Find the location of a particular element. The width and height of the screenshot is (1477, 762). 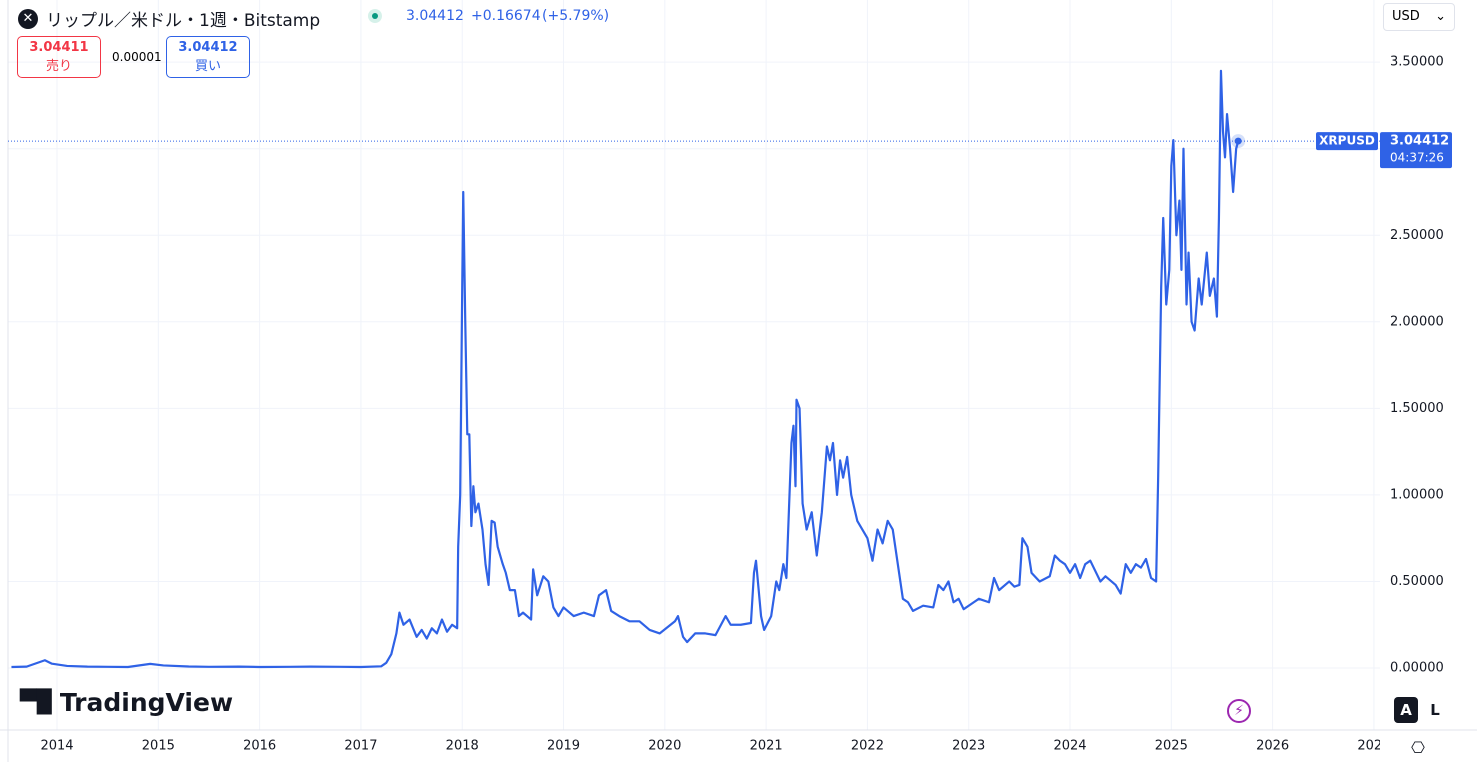

logo-text: TradingView is located at coordinates (146, 702).